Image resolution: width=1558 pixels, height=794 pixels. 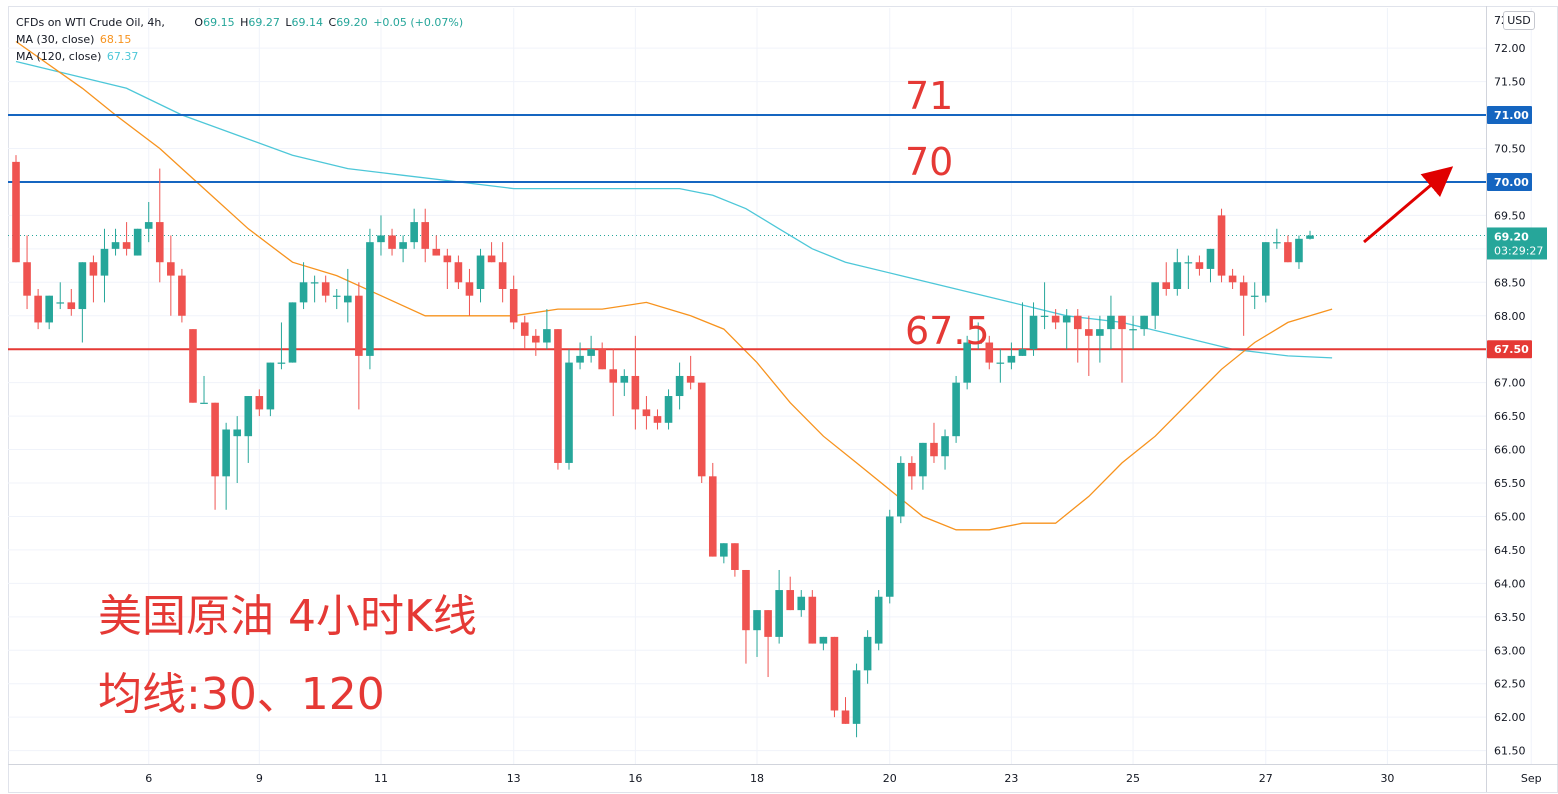 What do you see at coordinates (890, 778) in the screenshot?
I see `time-tick-label: 20` at bounding box center [890, 778].